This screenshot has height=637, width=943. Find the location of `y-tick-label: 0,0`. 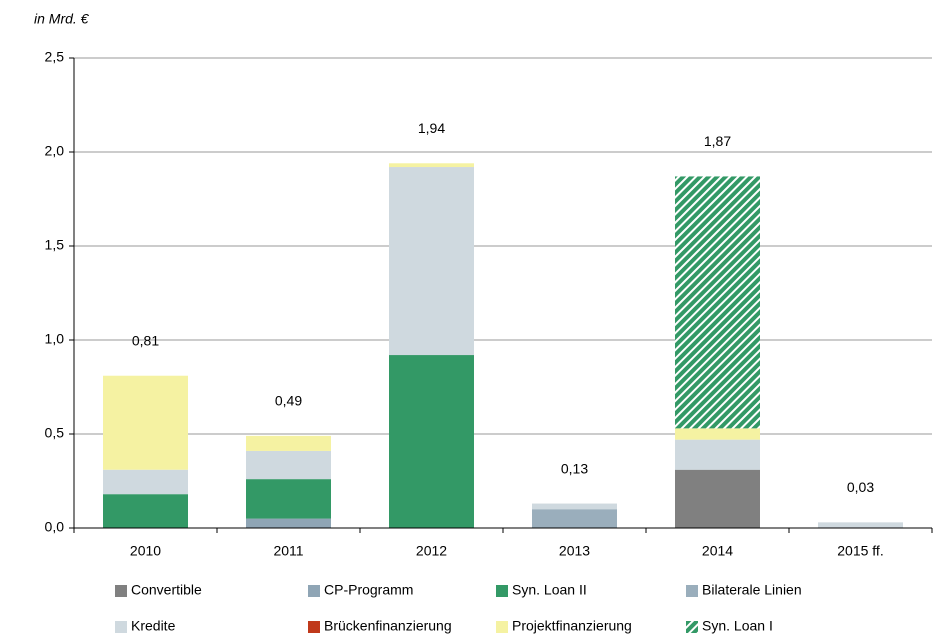

y-tick-label: 0,0 is located at coordinates (55, 527).